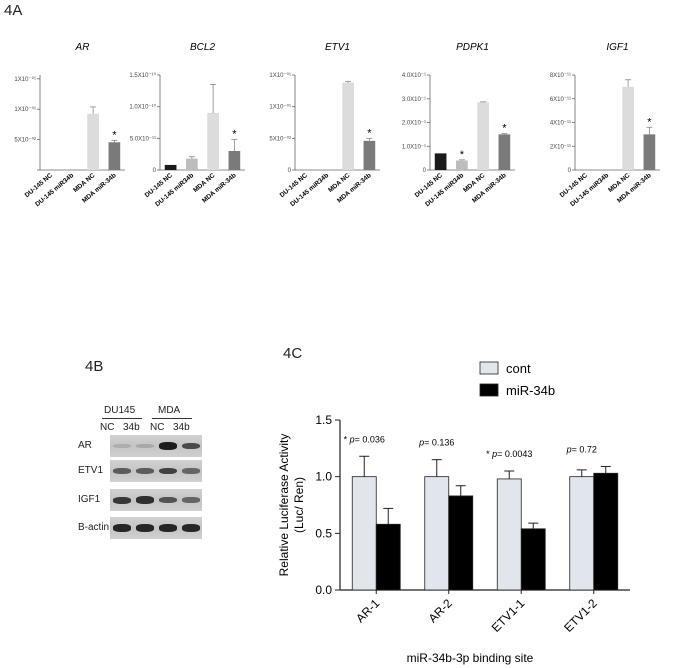 Image resolution: width=700 pixels, height=668 pixels. I want to click on p-value: p= 0.136, so click(436, 443).